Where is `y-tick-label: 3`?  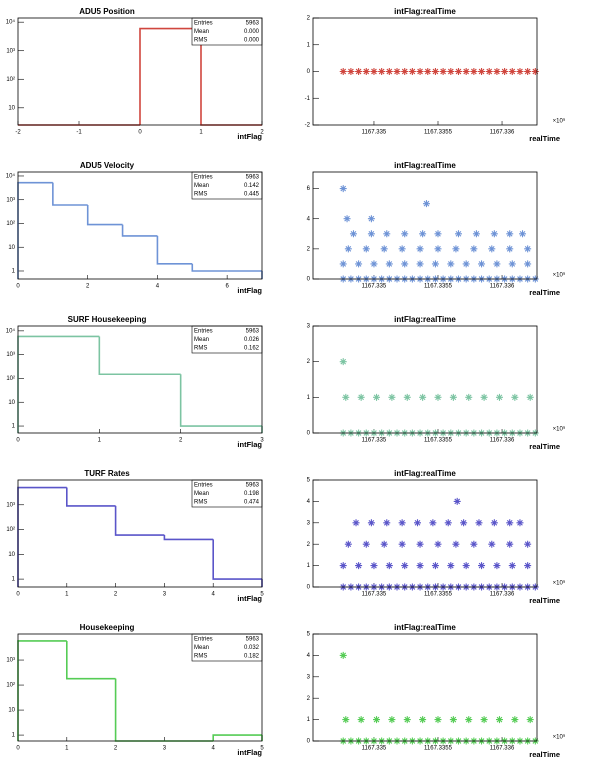 y-tick-label: 3 is located at coordinates (309, 523).